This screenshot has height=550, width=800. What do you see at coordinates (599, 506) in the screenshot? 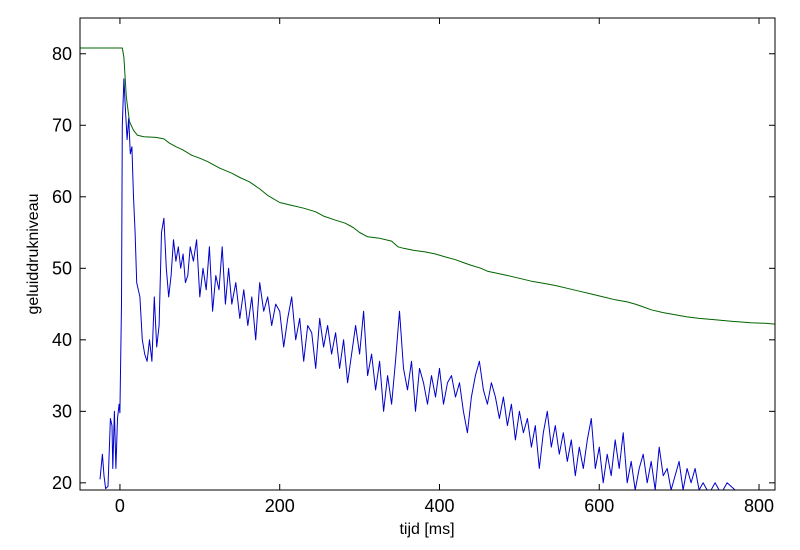
I see `x-tick-label: 600` at bounding box center [599, 506].